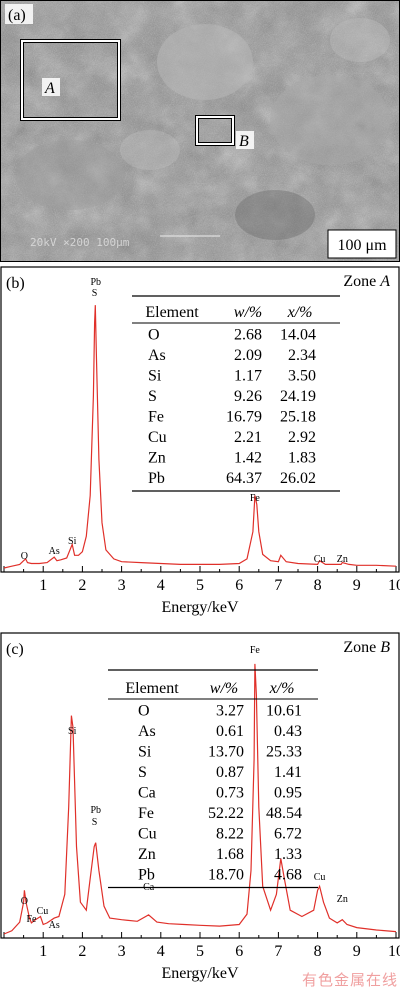  What do you see at coordinates (248, 396) in the screenshot?
I see `table-cell: 9.26` at bounding box center [248, 396].